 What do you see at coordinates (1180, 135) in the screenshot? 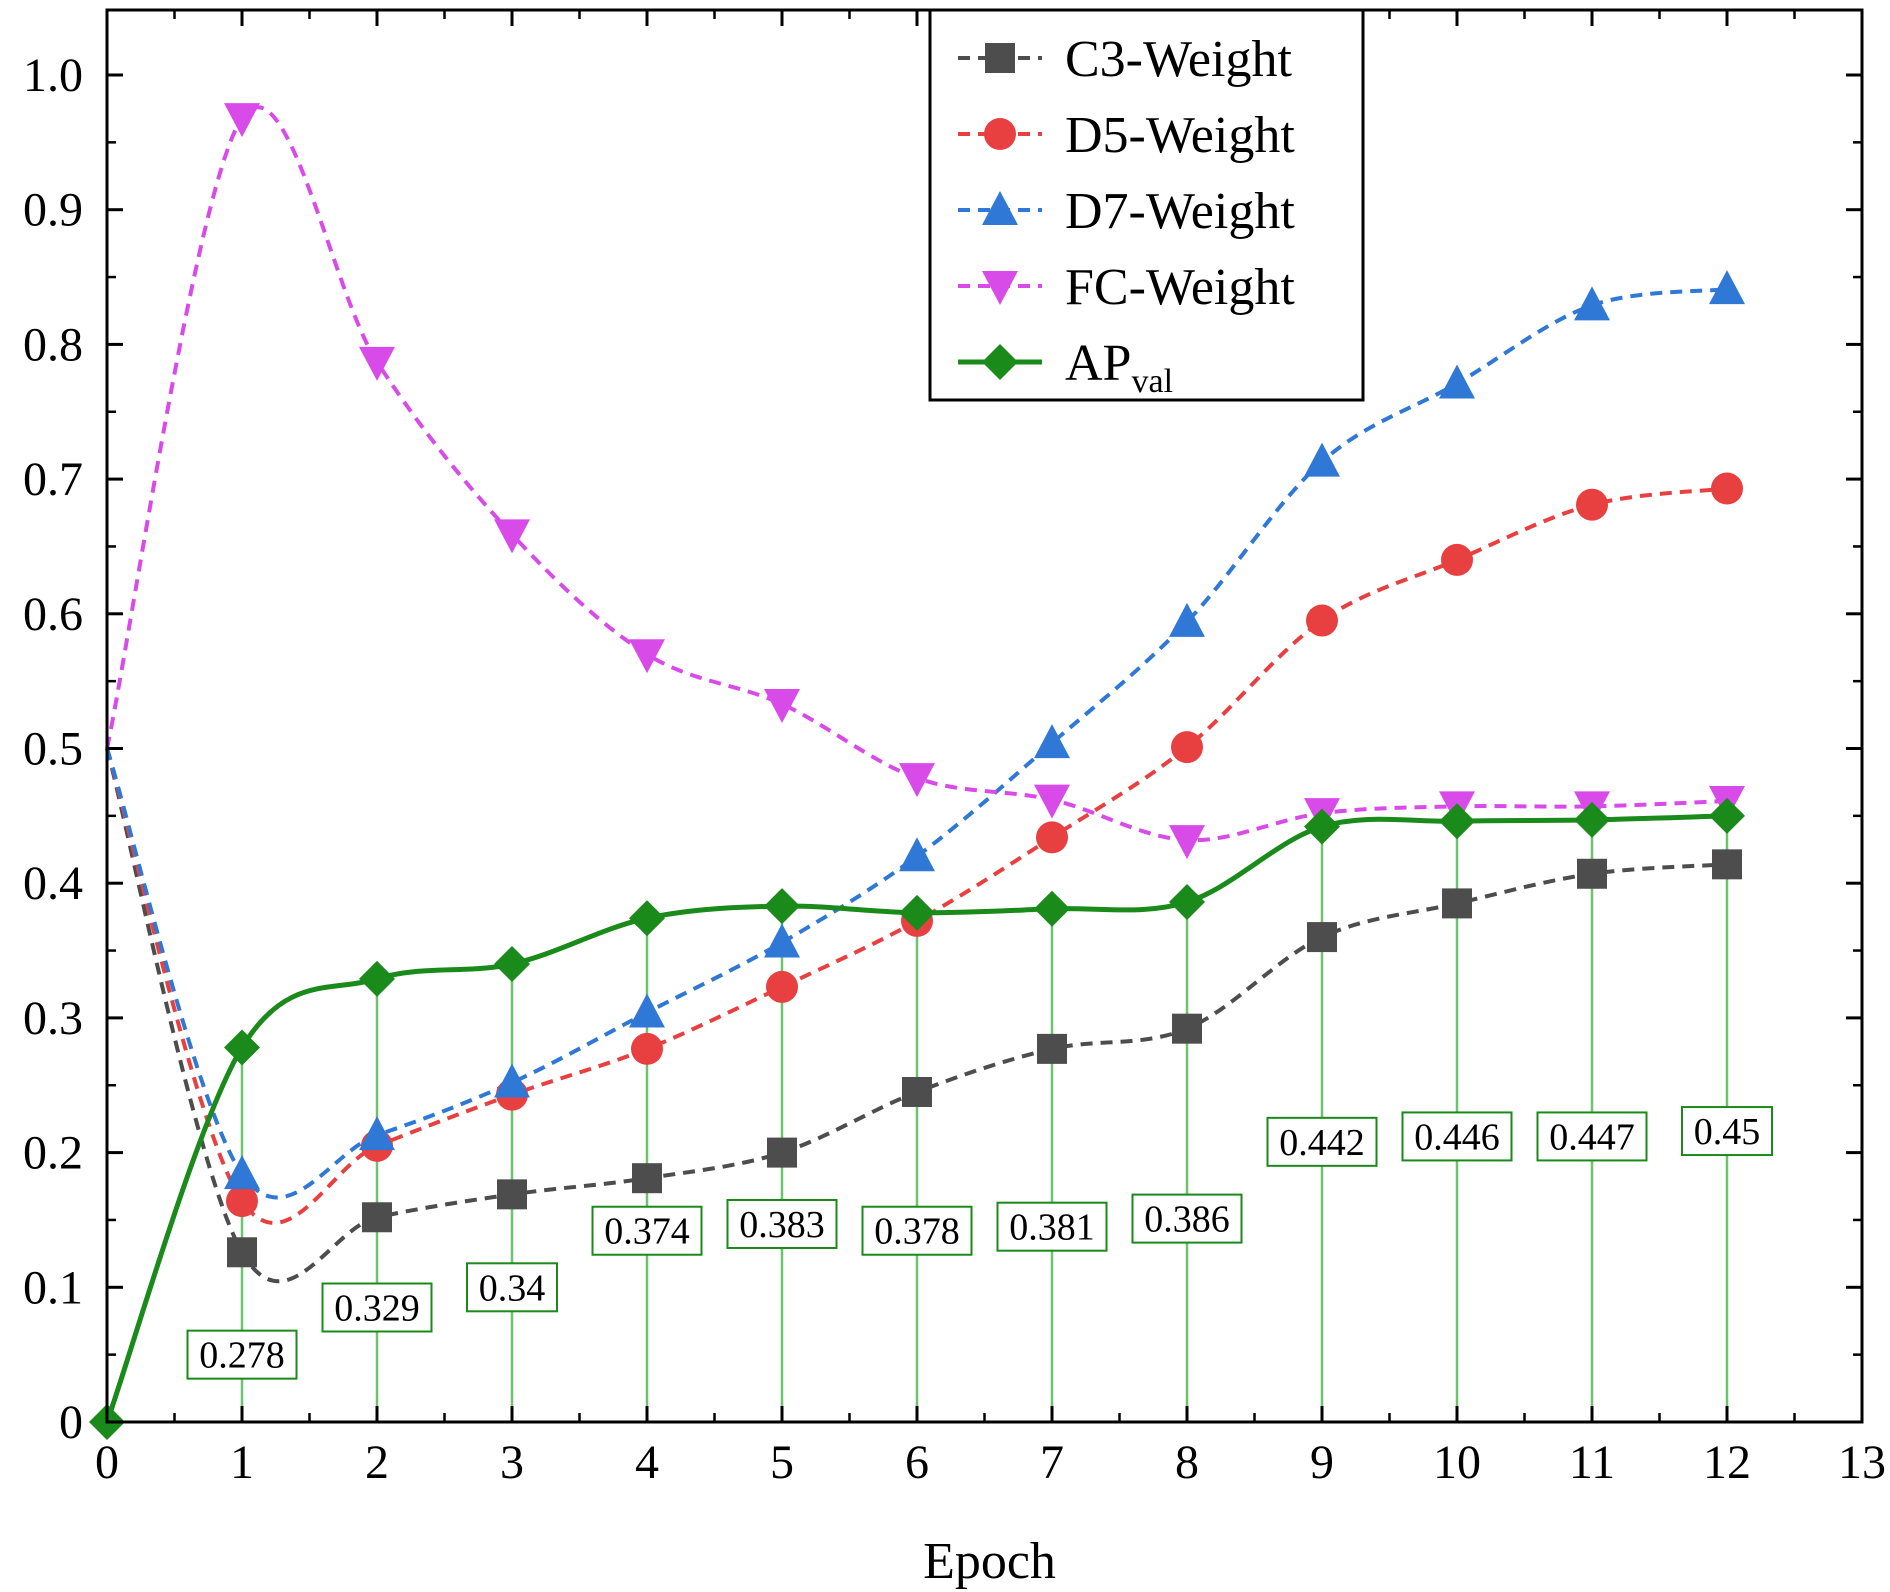
I see `legend-label: D5-Weight` at bounding box center [1180, 135].